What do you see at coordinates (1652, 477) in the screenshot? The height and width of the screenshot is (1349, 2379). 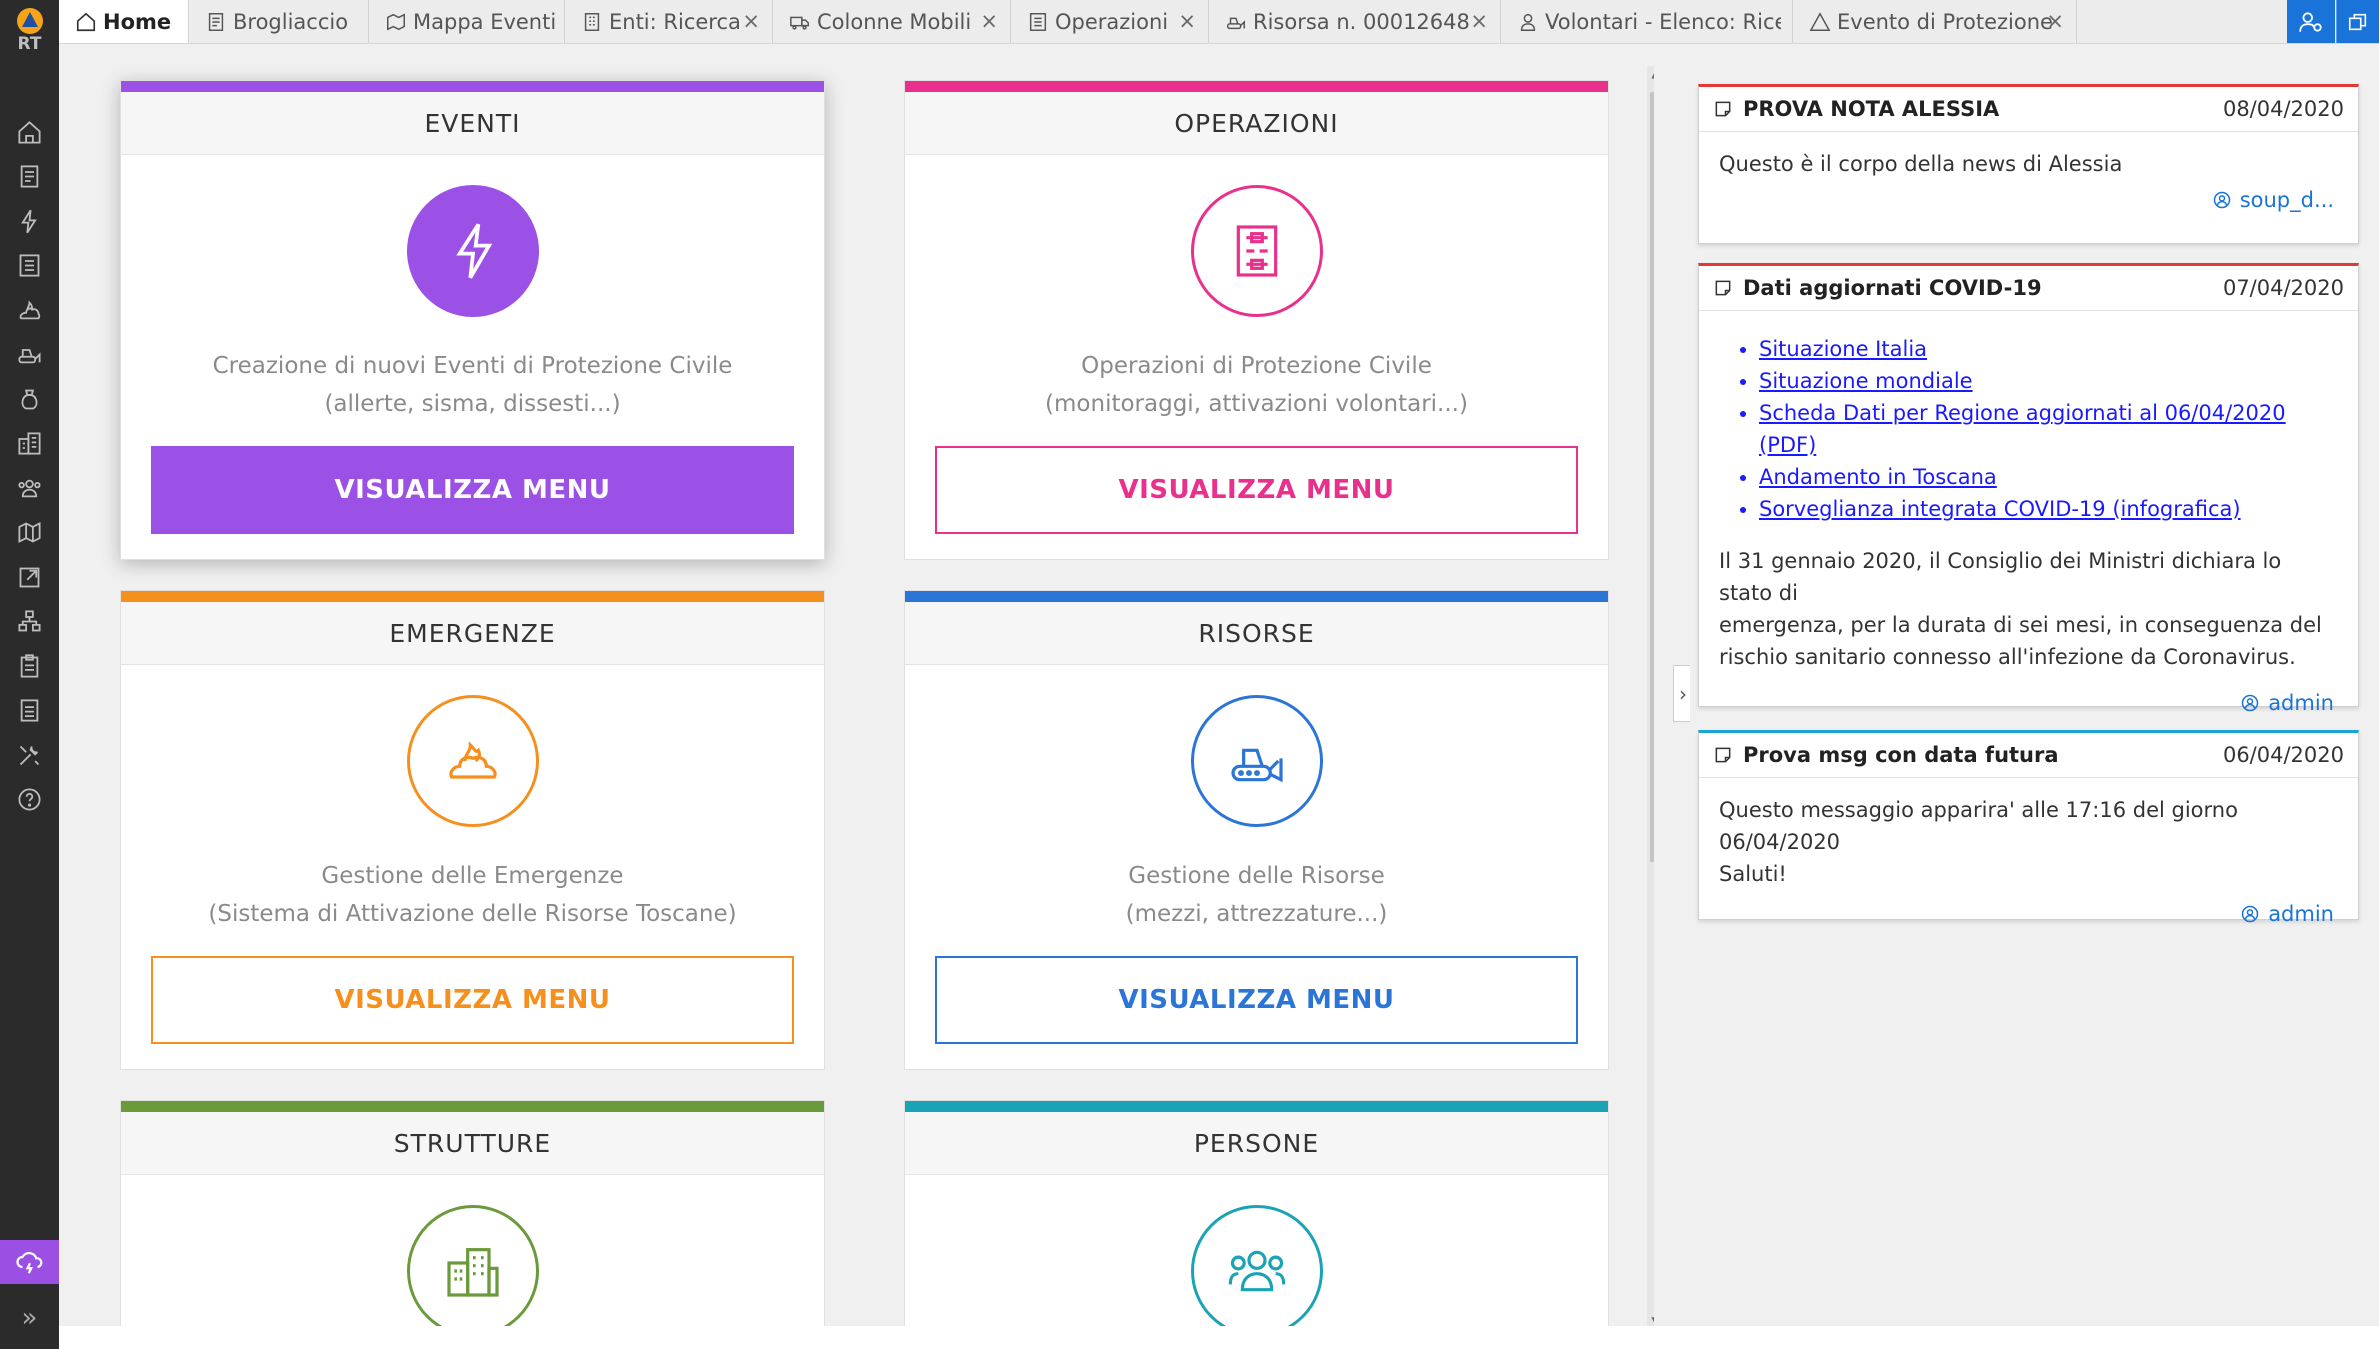 I see `scrollbar-thumb` at bounding box center [1652, 477].